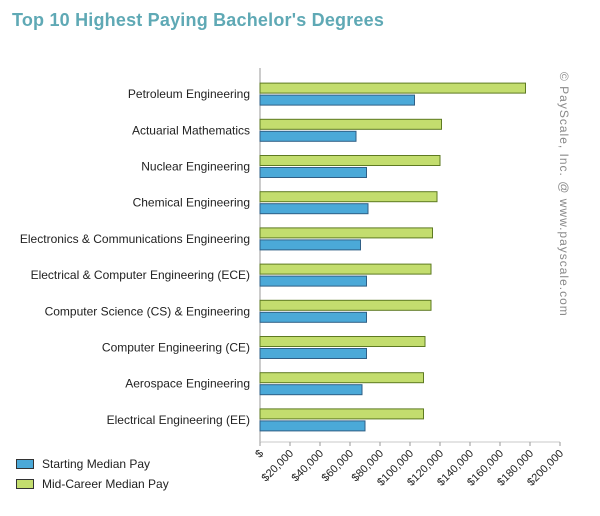 This screenshot has height=516, width=600. What do you see at coordinates (308, 466) in the screenshot?
I see `x-tick-label: $40,000` at bounding box center [308, 466].